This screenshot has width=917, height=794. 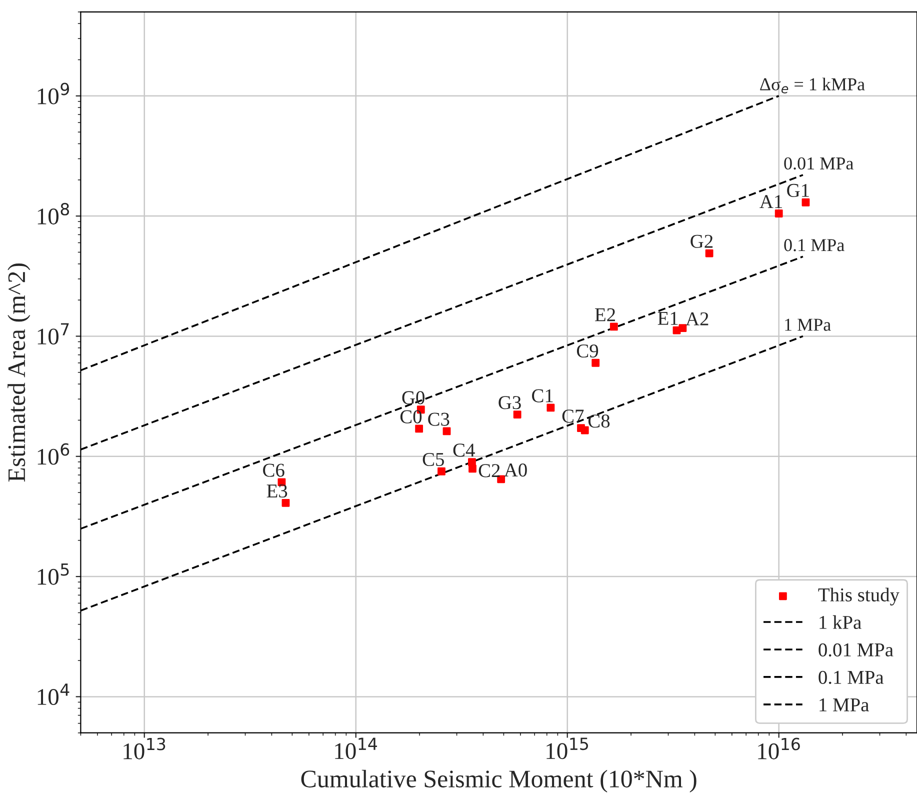 What do you see at coordinates (489, 471) in the screenshot?
I see `annotation: C2` at bounding box center [489, 471].